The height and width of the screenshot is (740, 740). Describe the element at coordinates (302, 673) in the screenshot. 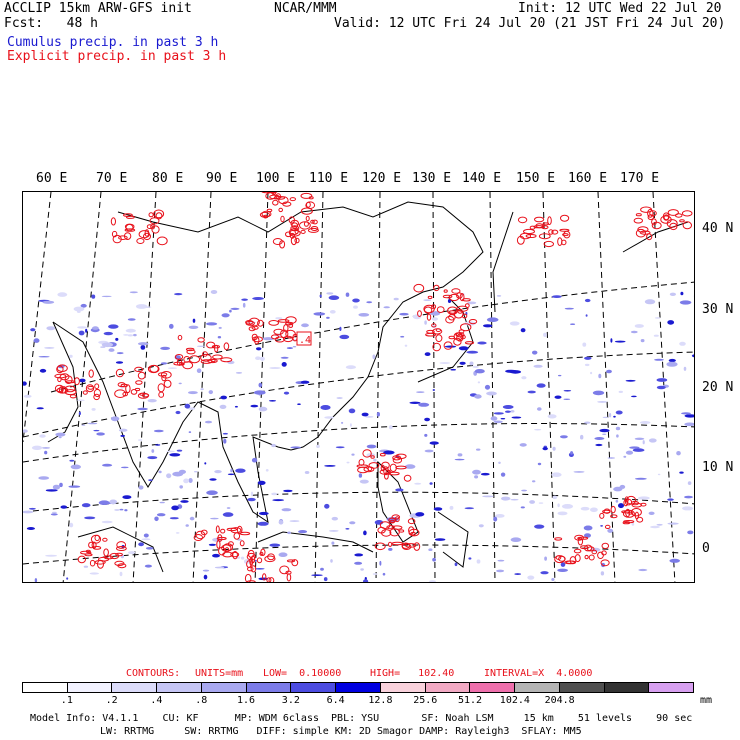

I see `contours-low: LOW= 0.10000` at that location.